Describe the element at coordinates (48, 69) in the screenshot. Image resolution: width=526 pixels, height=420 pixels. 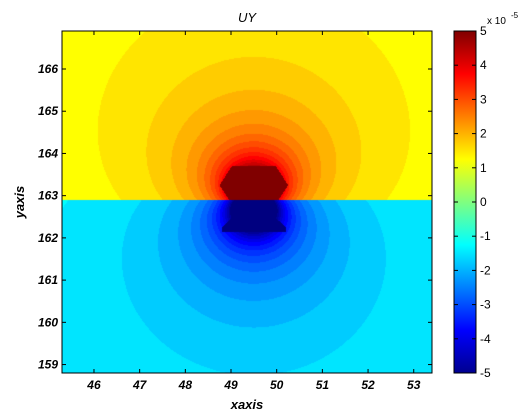
I see `y-tick-label: 166` at that location.